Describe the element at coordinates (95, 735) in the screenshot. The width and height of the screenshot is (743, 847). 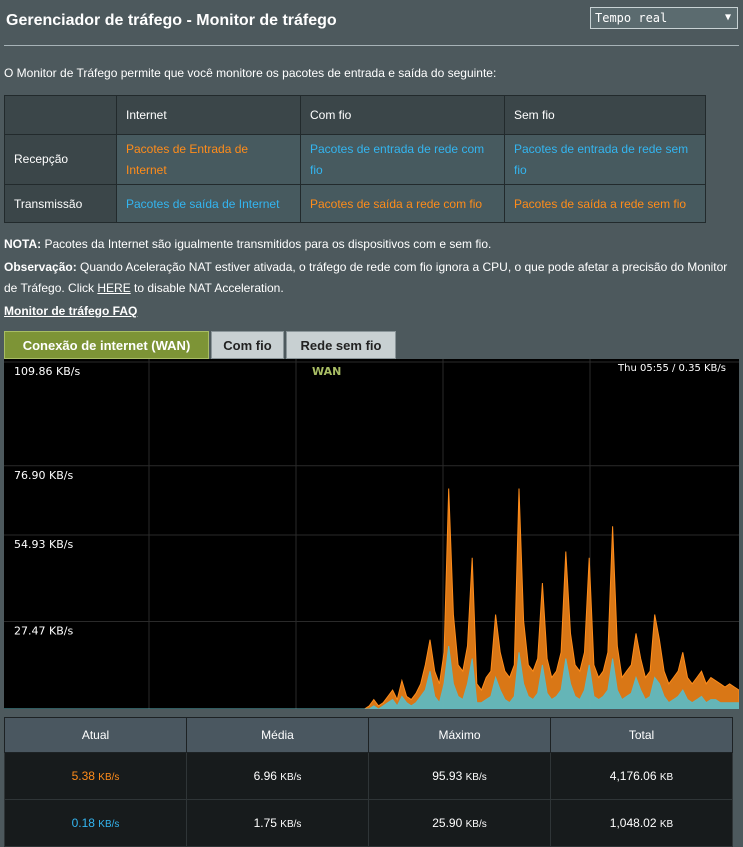
I see `stats-header-current: Atual` at that location.